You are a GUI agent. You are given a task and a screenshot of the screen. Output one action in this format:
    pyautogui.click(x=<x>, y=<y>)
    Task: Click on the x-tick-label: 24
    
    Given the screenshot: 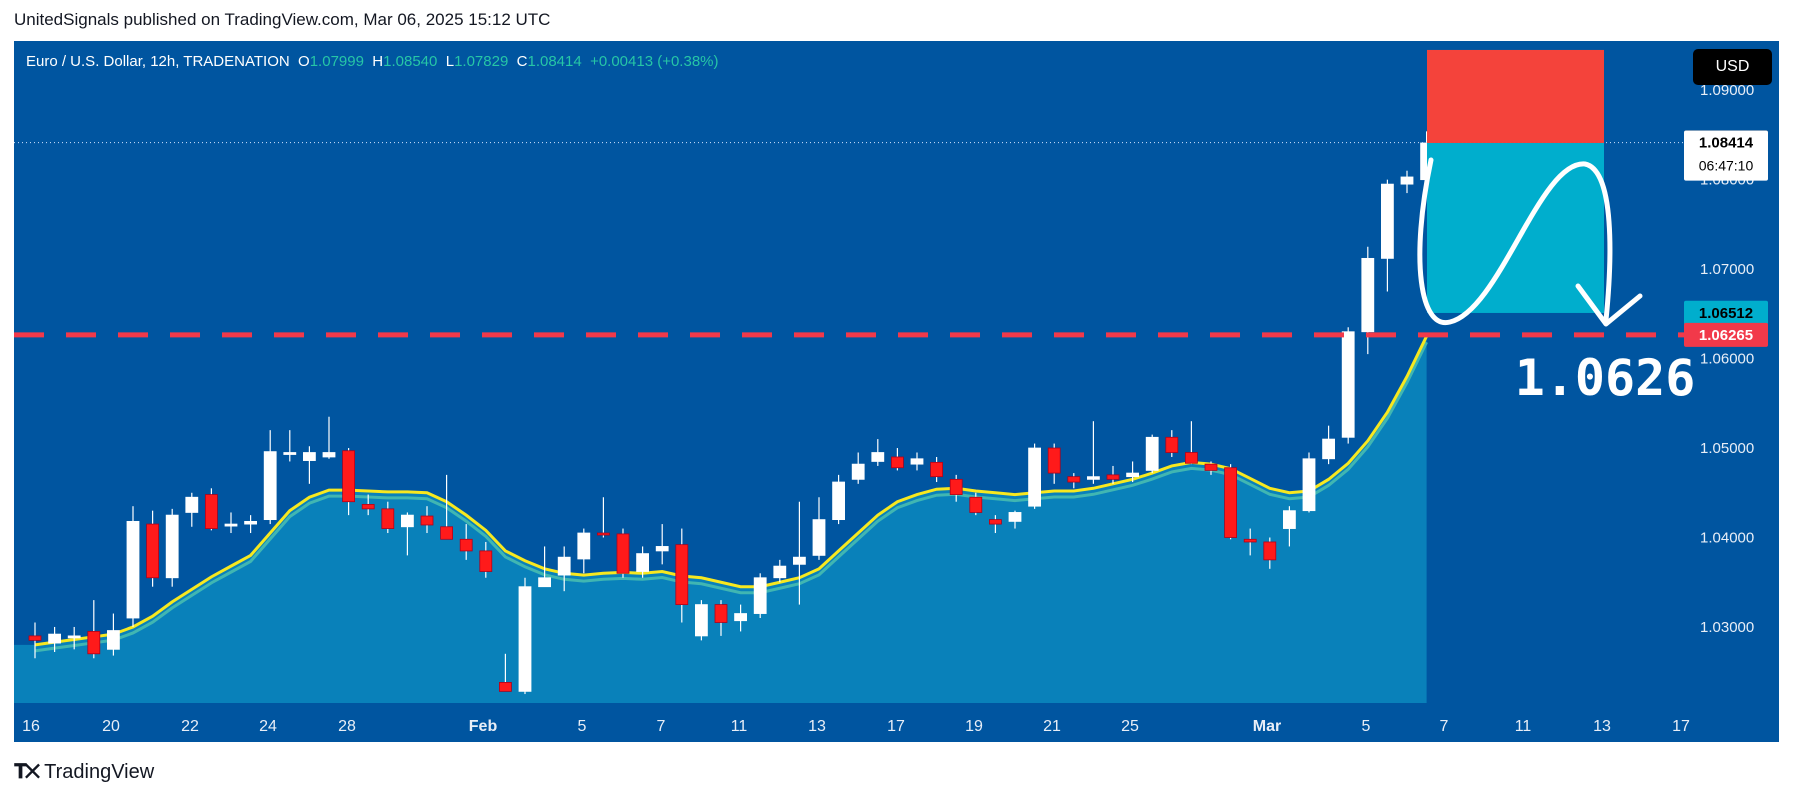 What is the action you would take?
    pyautogui.click(x=268, y=726)
    